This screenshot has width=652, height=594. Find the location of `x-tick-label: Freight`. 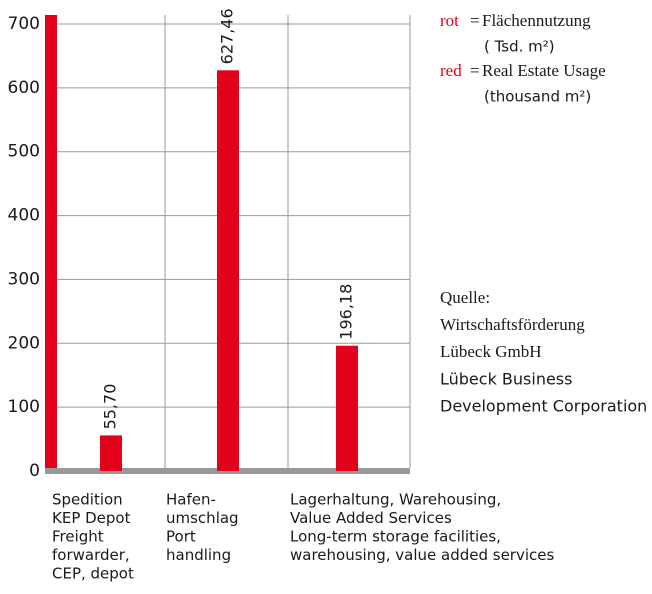

x-tick-label: Freight is located at coordinates (78, 537).